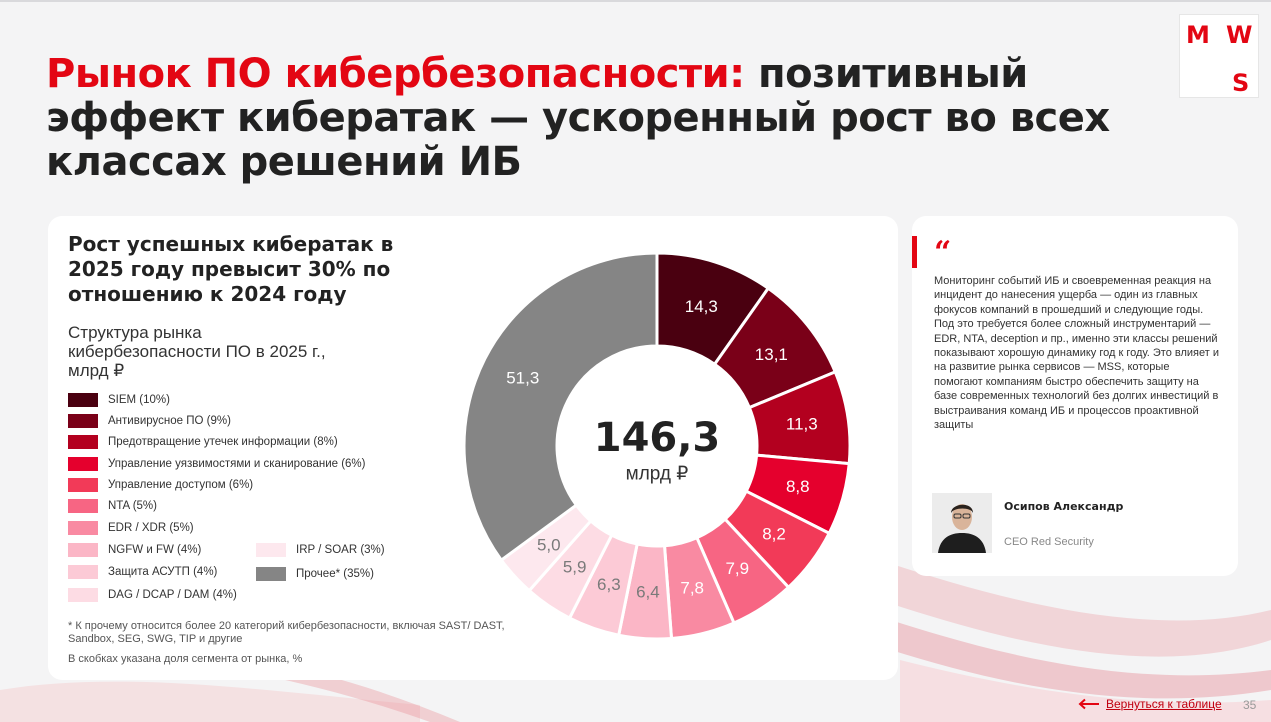 The width and height of the screenshot is (1271, 722). Describe the element at coordinates (657, 438) in the screenshot. I see `donut-center-total: 146,3` at that location.